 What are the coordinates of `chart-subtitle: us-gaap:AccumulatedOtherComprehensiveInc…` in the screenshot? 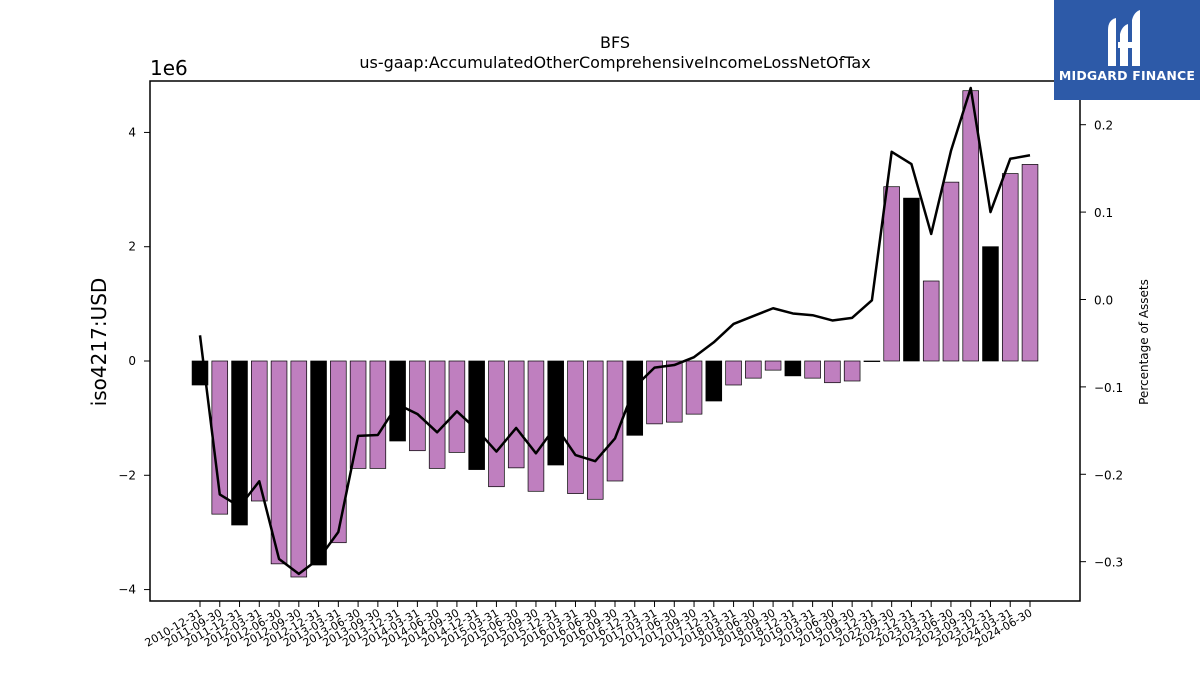 It's located at (614, 62).